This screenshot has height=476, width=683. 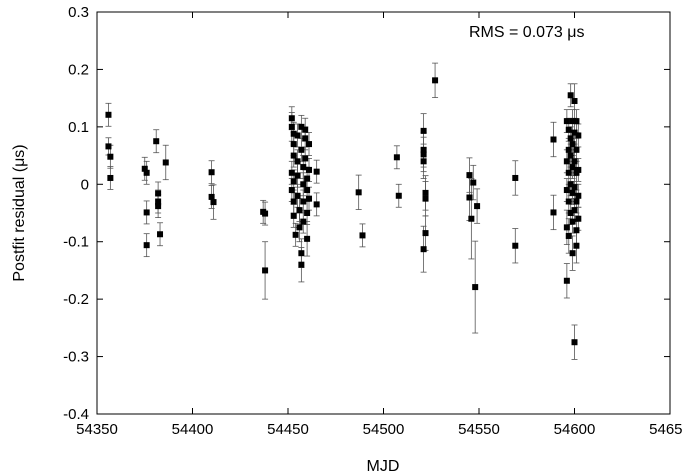 I want to click on x-tick-label: 54400, so click(x=193, y=429).